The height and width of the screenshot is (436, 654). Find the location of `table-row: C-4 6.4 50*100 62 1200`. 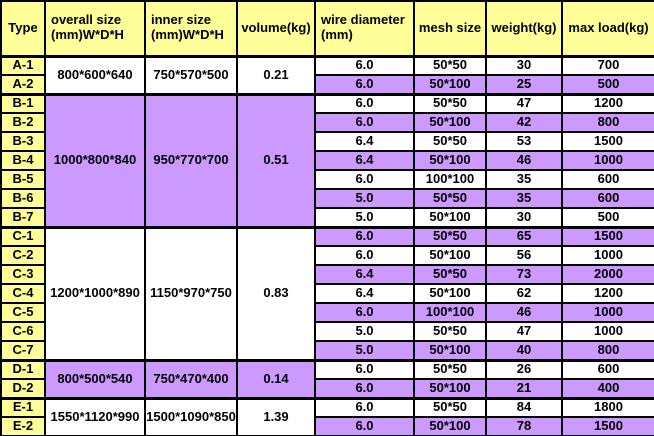

table-row: C-4 6.4 50*100 62 1200 is located at coordinates (327, 293).